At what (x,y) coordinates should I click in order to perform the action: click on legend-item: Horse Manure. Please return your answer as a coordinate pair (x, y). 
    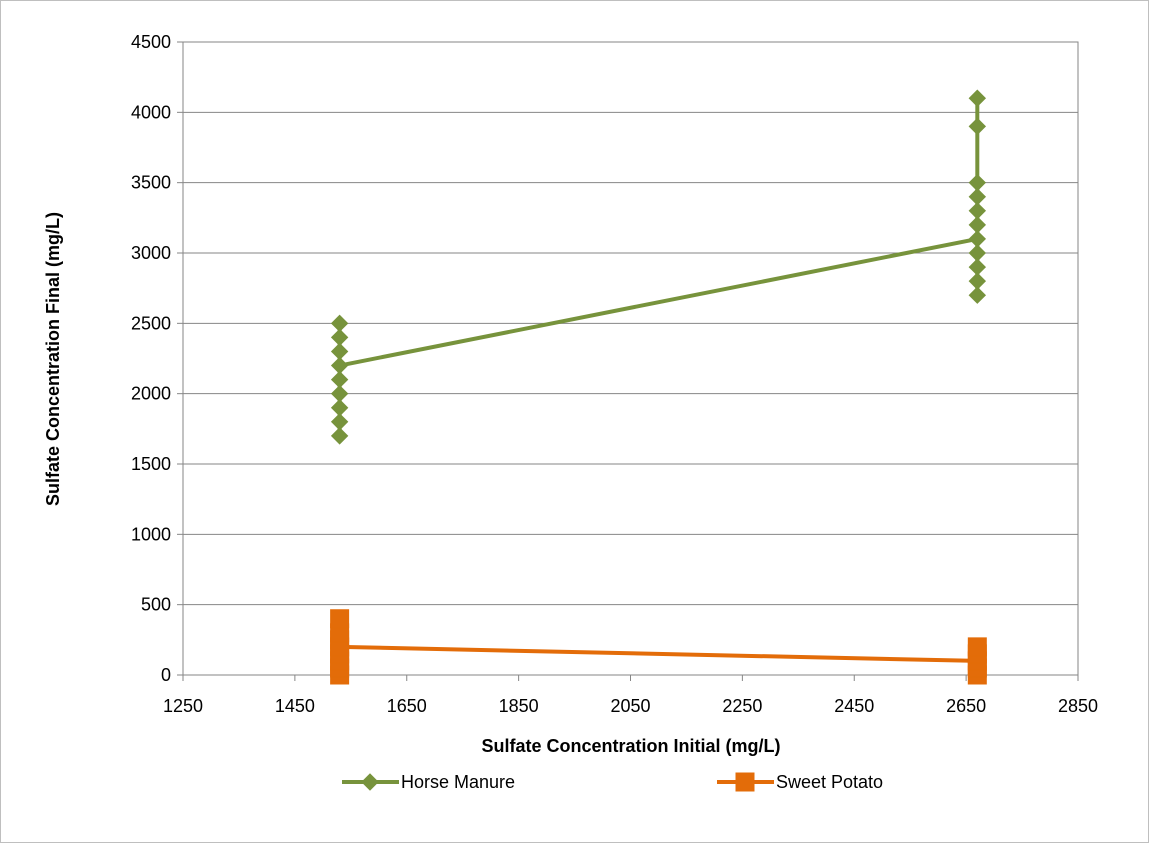
    Looking at the image, I should click on (428, 782).